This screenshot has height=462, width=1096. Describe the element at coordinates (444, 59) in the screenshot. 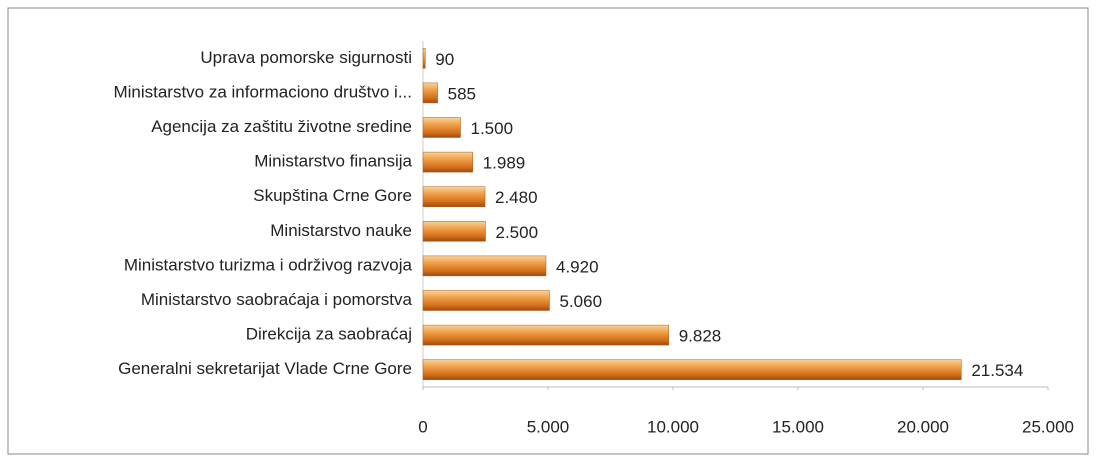

I see `value-label: 90` at that location.